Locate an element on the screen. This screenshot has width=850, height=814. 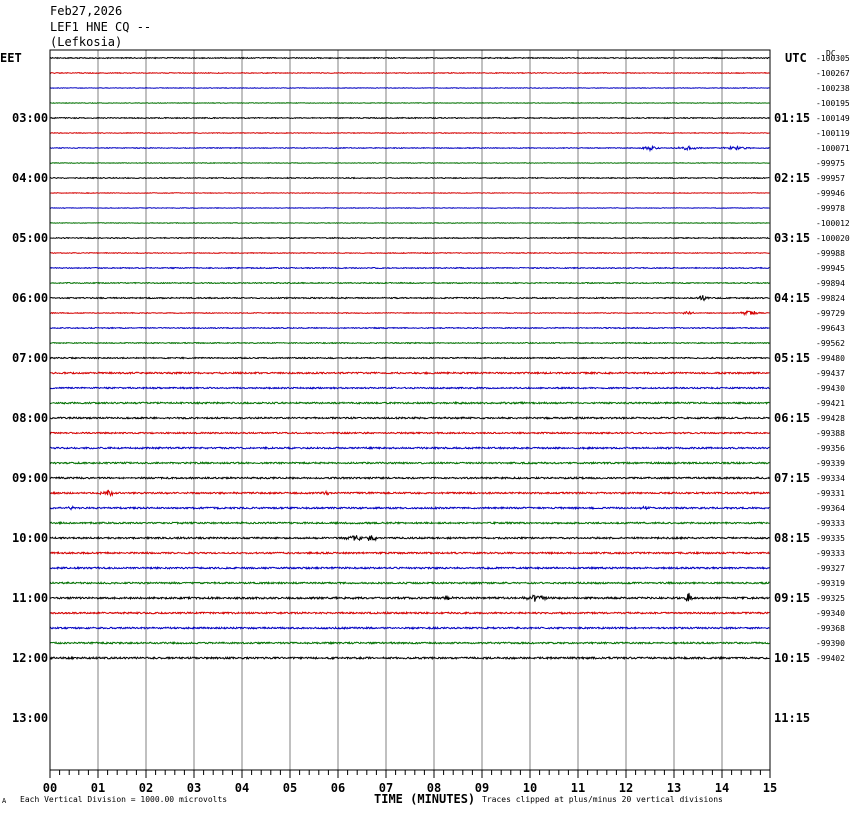
left-hour-label: 03:00 is located at coordinates (30, 118).